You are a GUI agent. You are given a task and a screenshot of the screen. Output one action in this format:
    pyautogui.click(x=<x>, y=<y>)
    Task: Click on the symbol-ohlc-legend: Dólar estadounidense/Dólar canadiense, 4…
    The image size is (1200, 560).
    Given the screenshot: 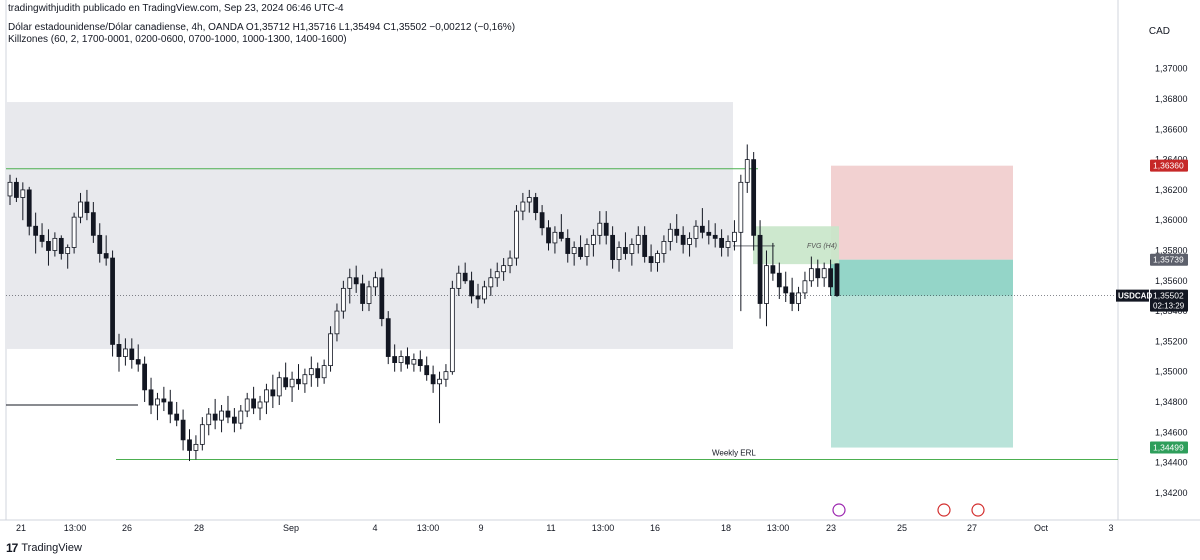 What is the action you would take?
    pyautogui.click(x=262, y=27)
    